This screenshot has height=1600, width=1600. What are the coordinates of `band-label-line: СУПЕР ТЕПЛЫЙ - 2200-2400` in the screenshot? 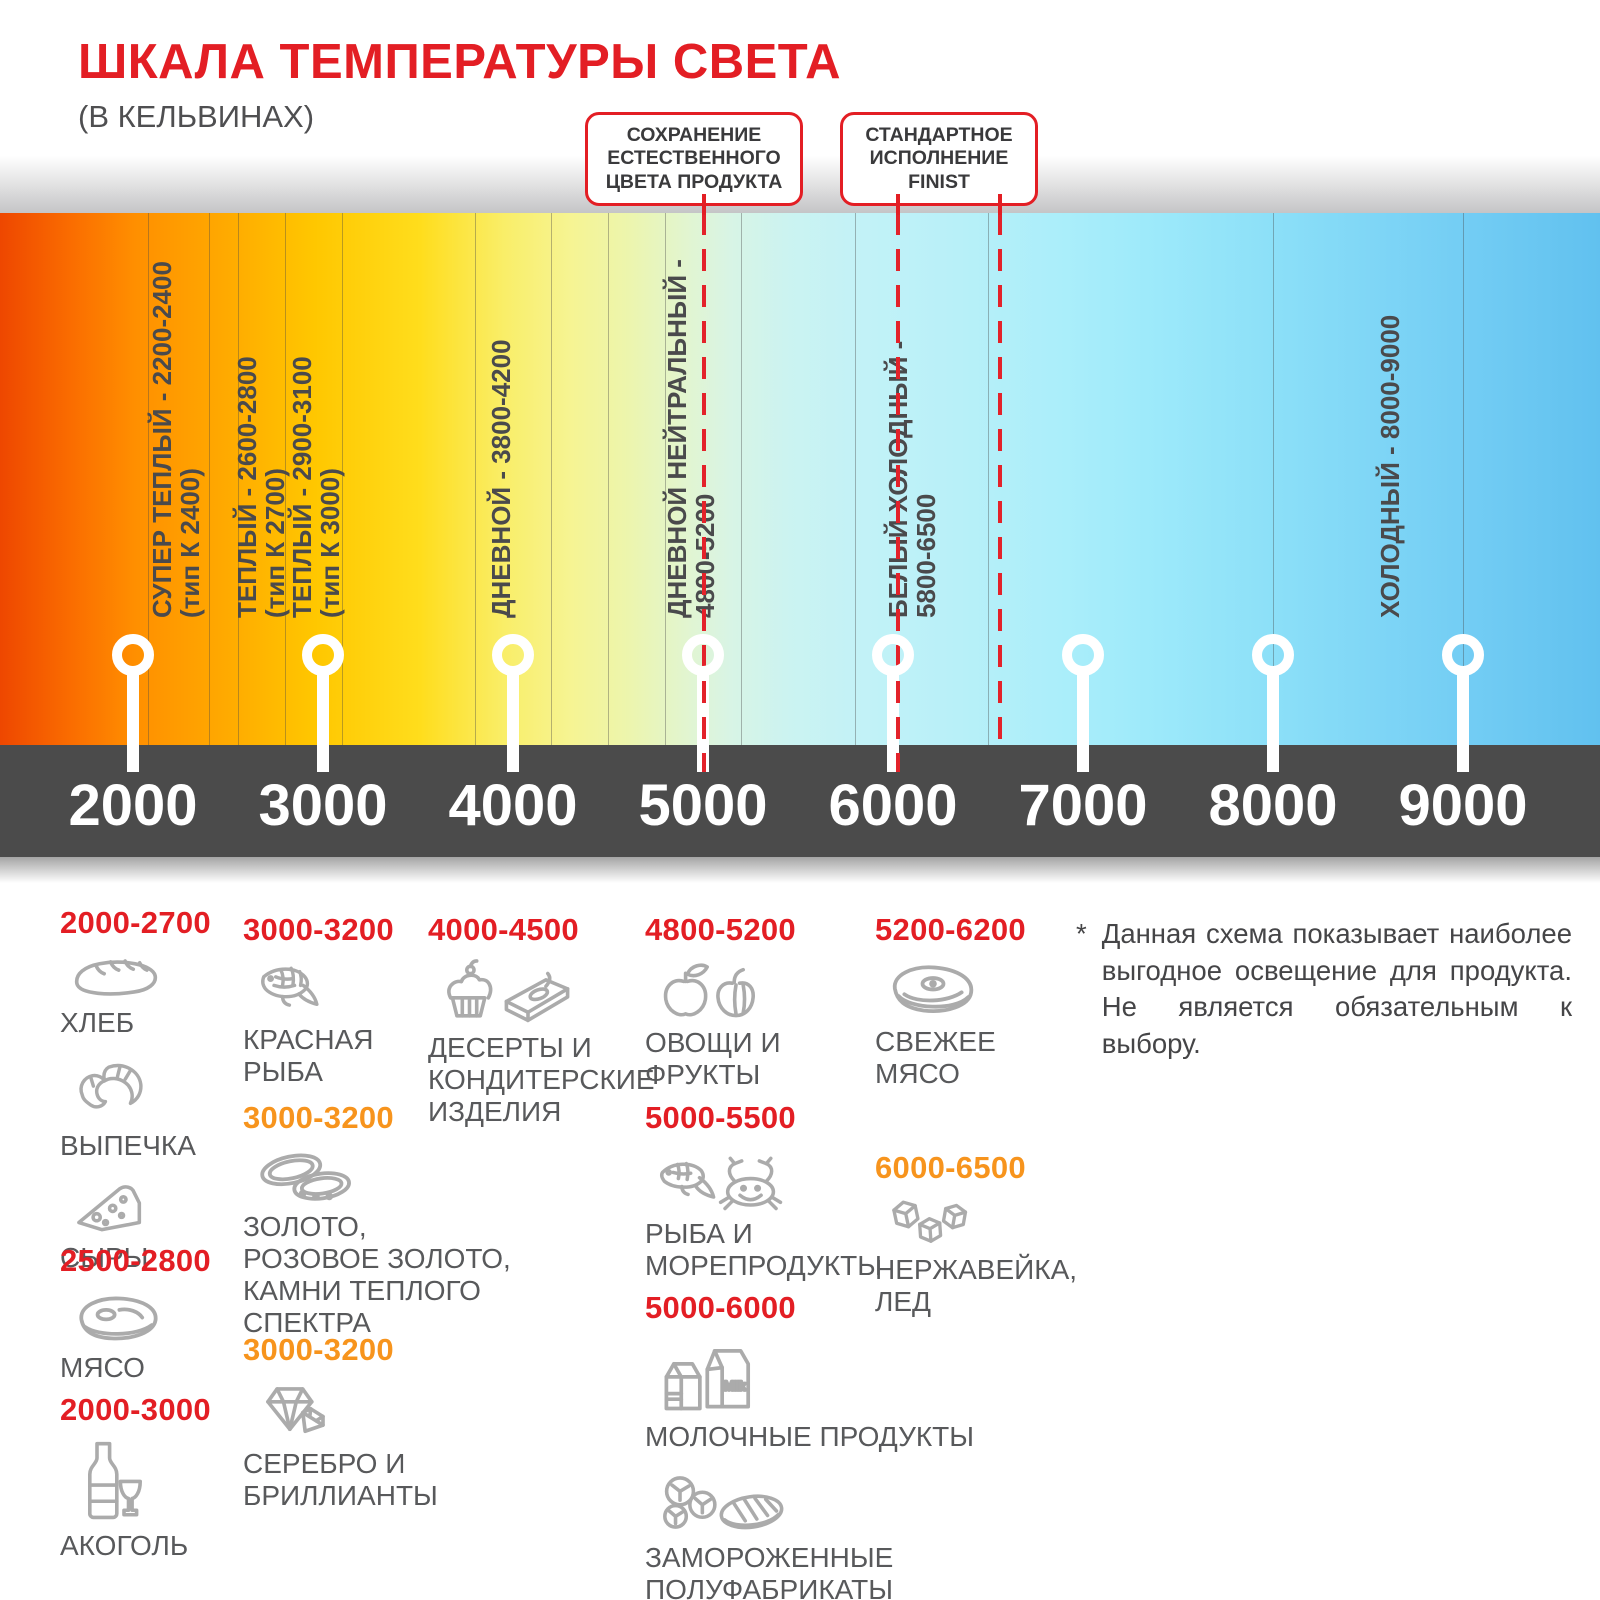 It's located at (162, 439).